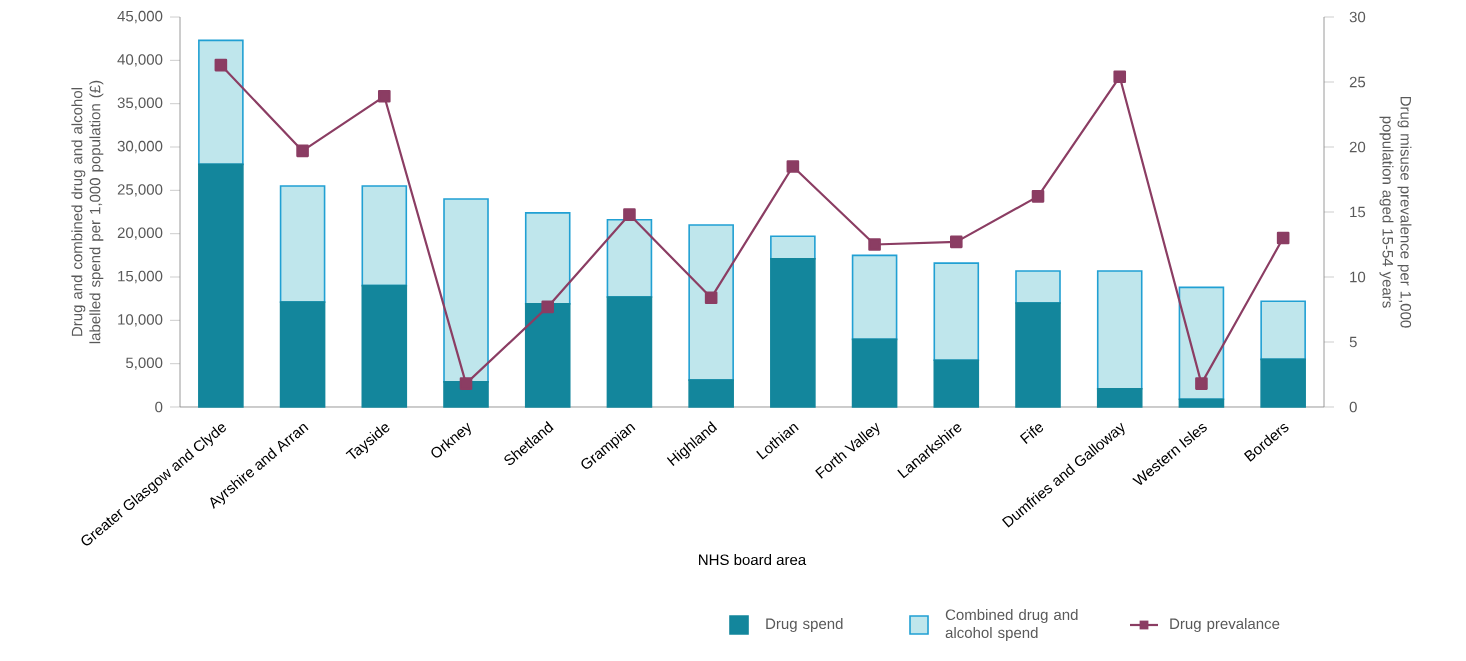  I want to click on y-tick-label: 20,000, so click(140, 233).